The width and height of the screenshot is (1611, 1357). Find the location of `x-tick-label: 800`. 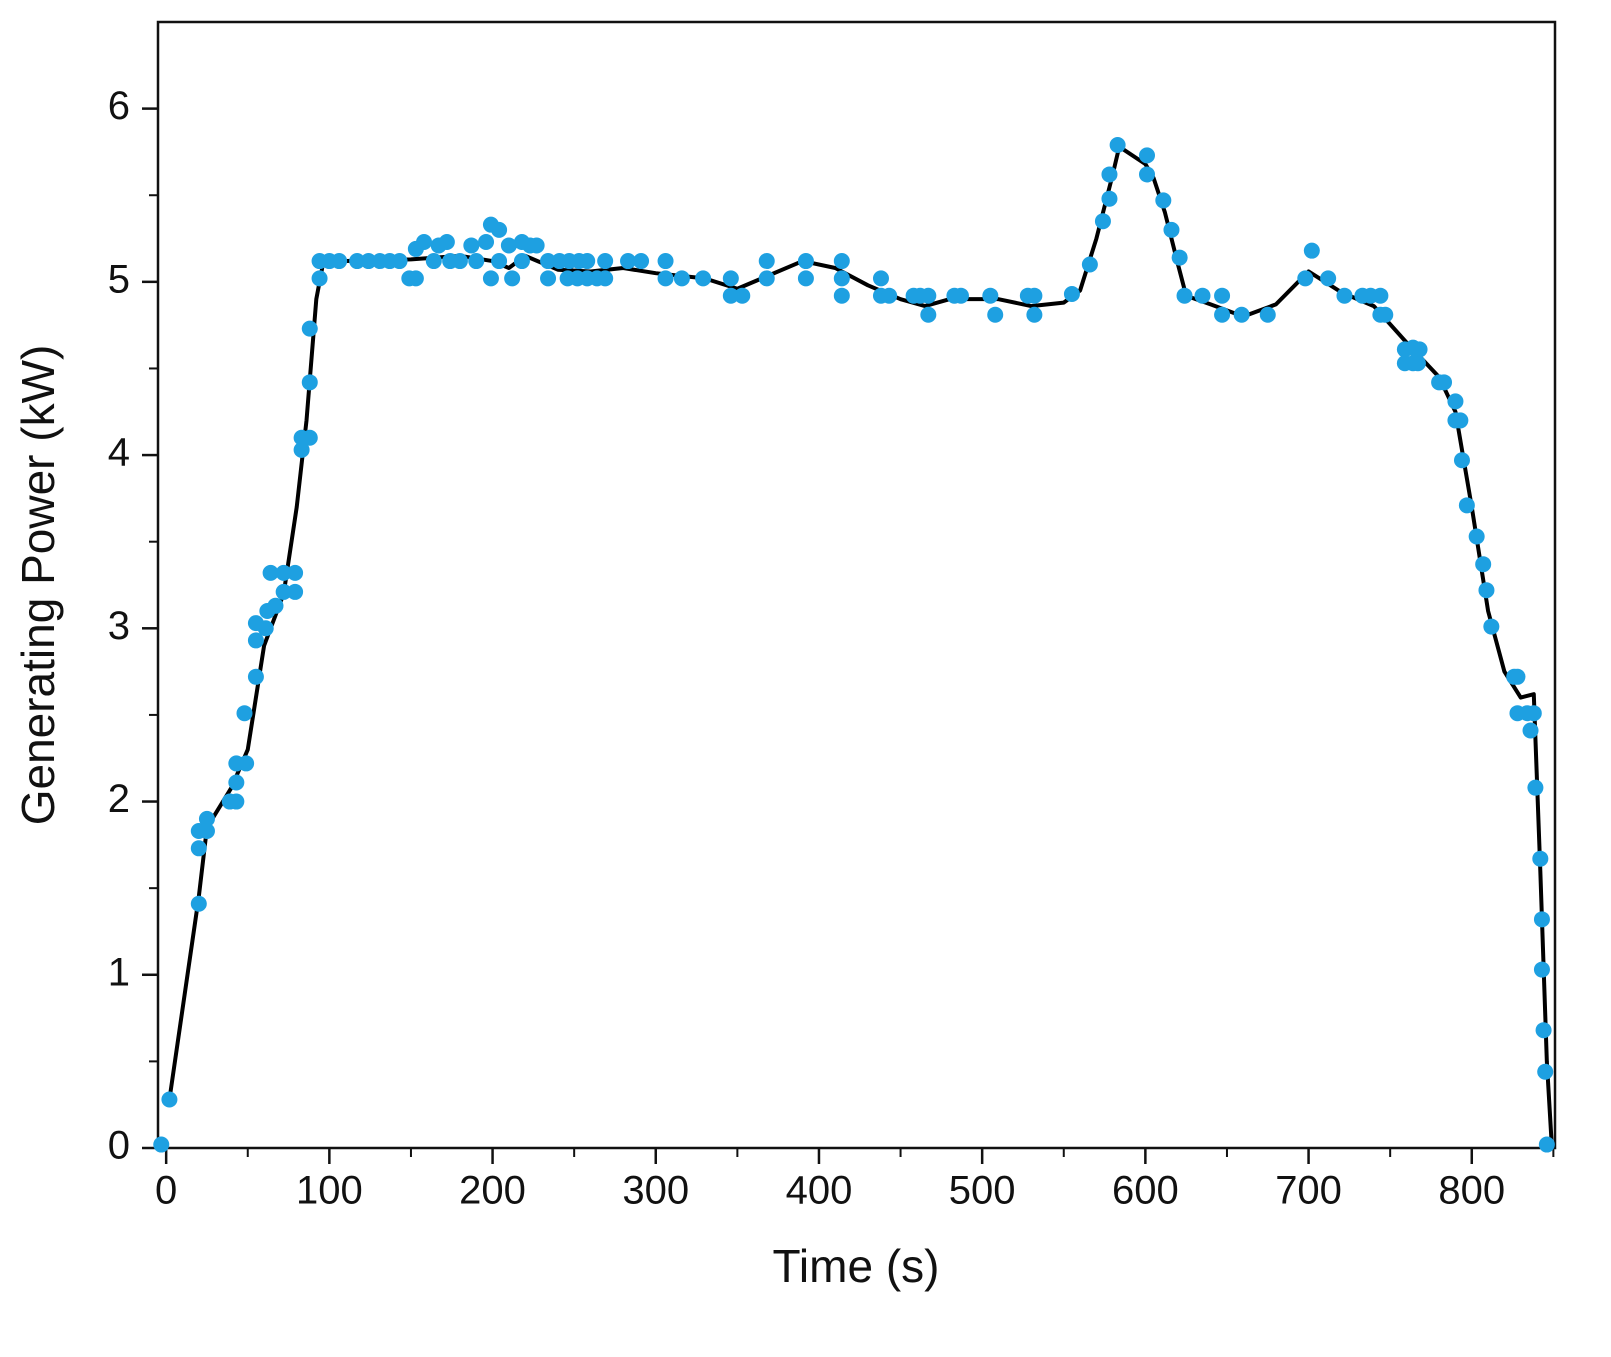

x-tick-label: 800 is located at coordinates (1471, 1191).